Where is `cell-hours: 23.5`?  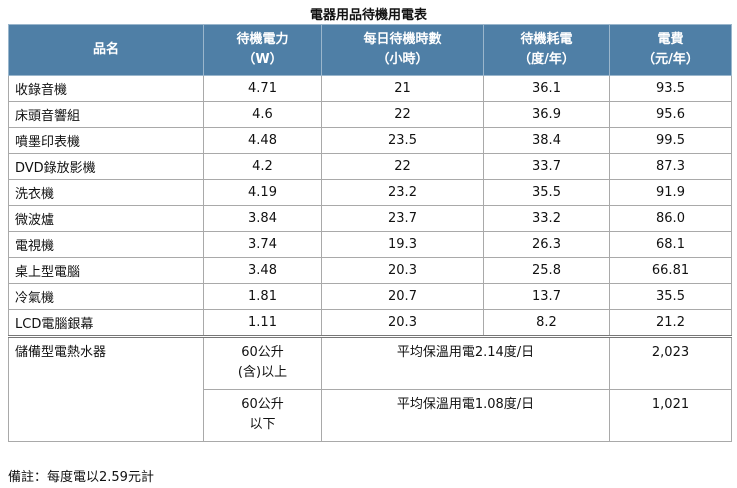 cell-hours: 23.5 is located at coordinates (402, 140).